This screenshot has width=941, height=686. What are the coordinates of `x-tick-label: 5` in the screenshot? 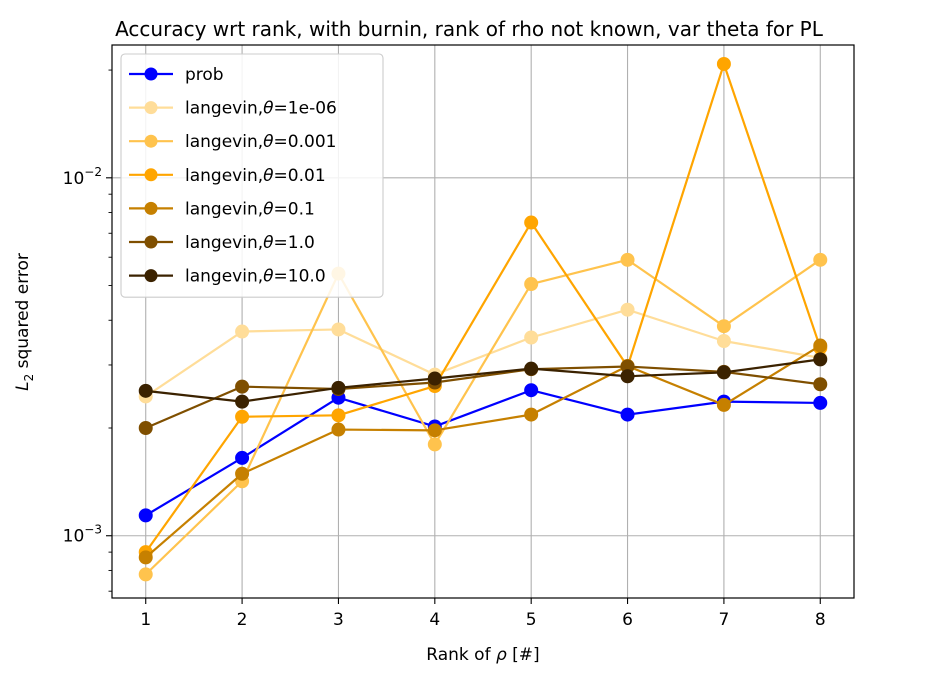 It's located at (531, 620).